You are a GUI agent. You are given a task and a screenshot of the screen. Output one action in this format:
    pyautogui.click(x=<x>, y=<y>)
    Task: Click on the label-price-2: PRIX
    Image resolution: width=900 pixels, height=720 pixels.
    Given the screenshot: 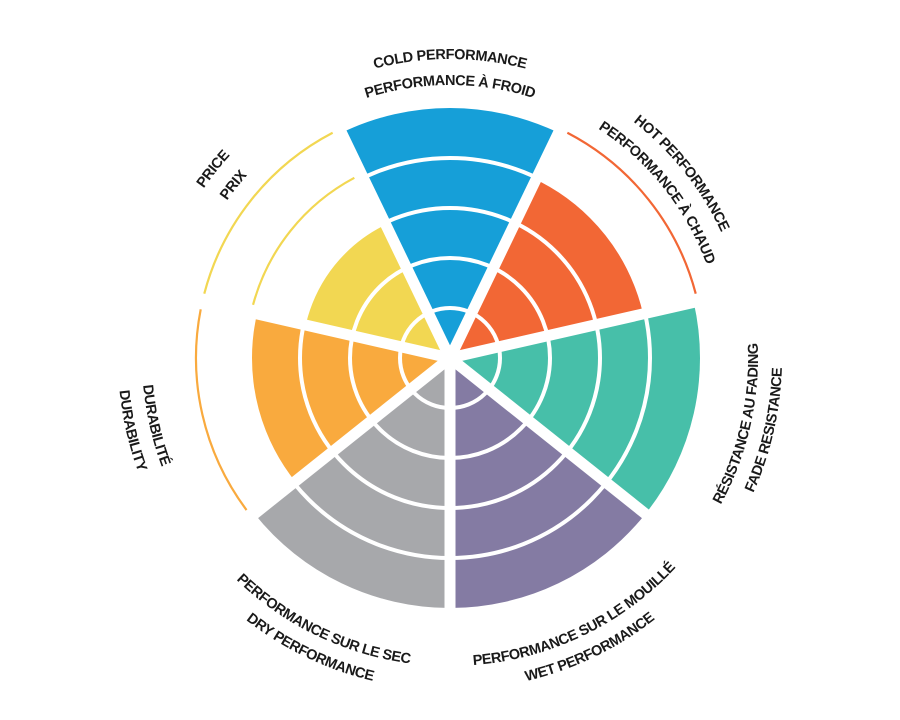 What is the action you would take?
    pyautogui.click(x=233, y=185)
    